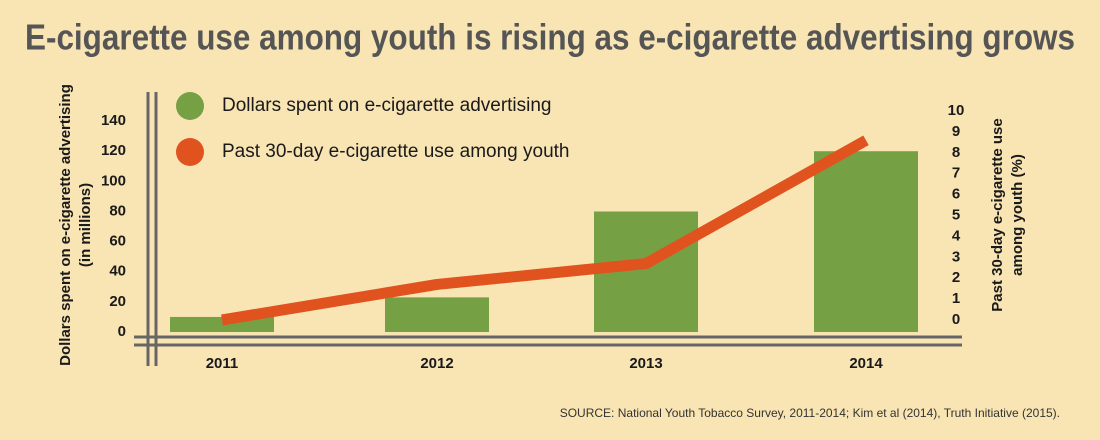 The width and height of the screenshot is (1100, 440). I want to click on y2-tick-label: 1, so click(956, 298).